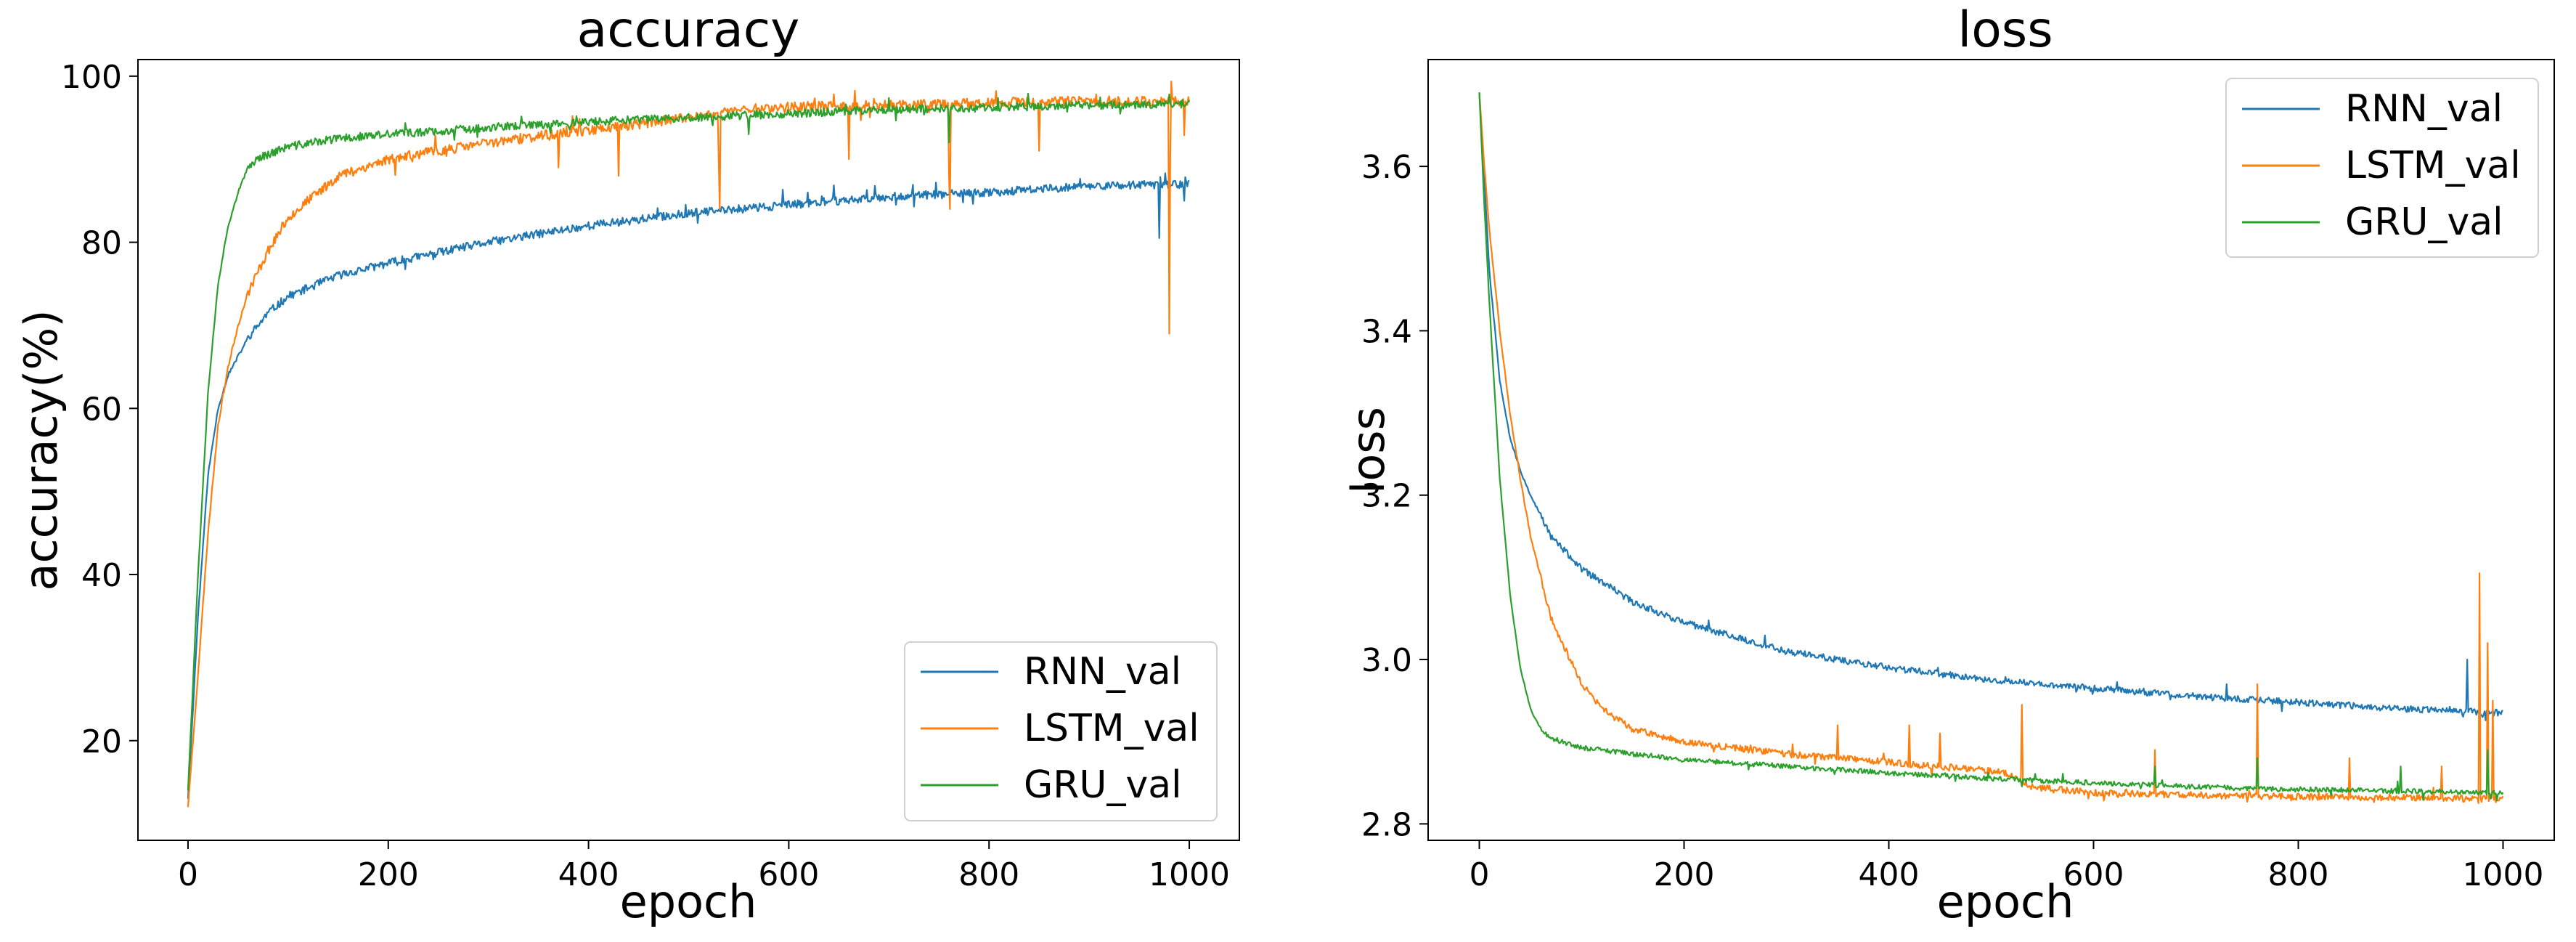  Describe the element at coordinates (2503, 874) in the screenshot. I see `loss-x-tick-label: 1000` at that location.